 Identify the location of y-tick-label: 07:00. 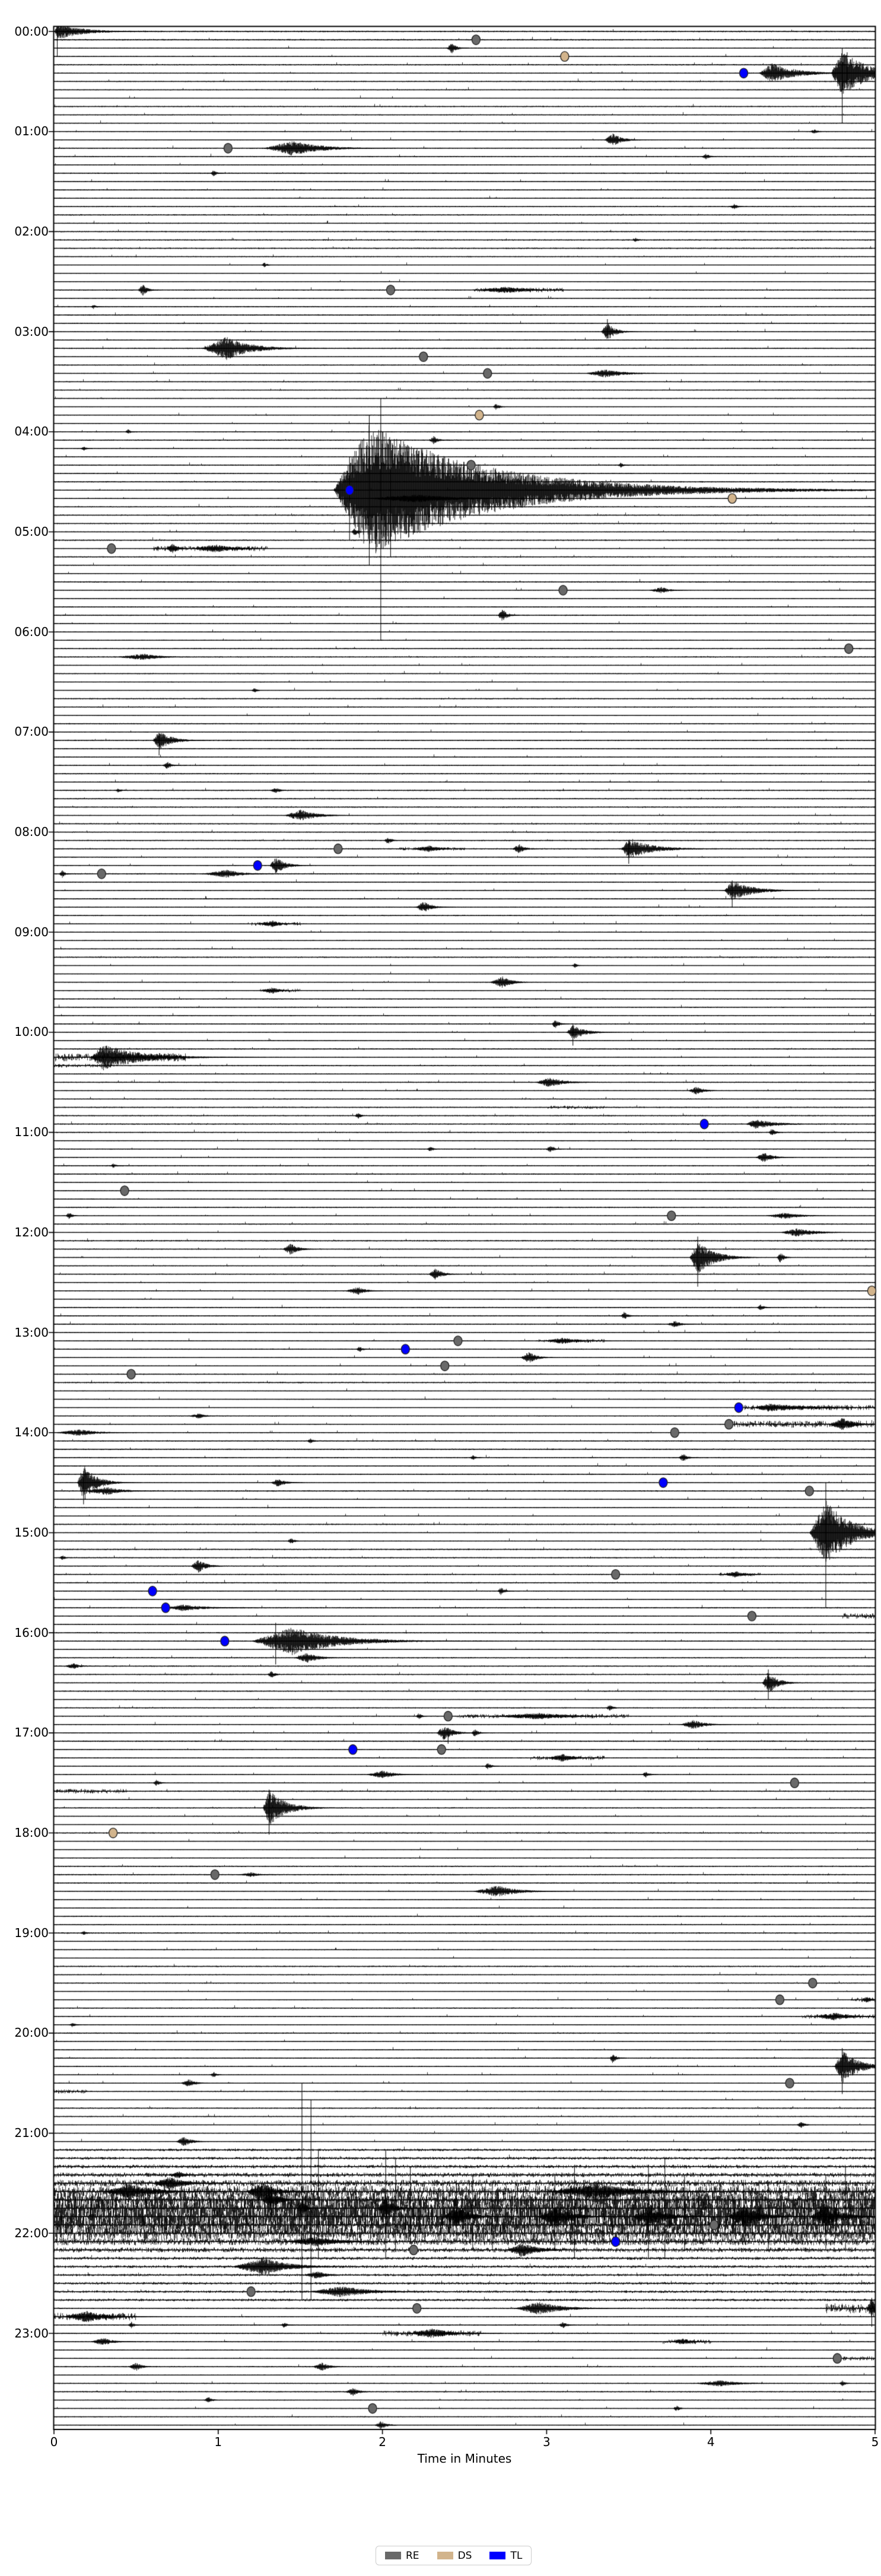
(32, 731).